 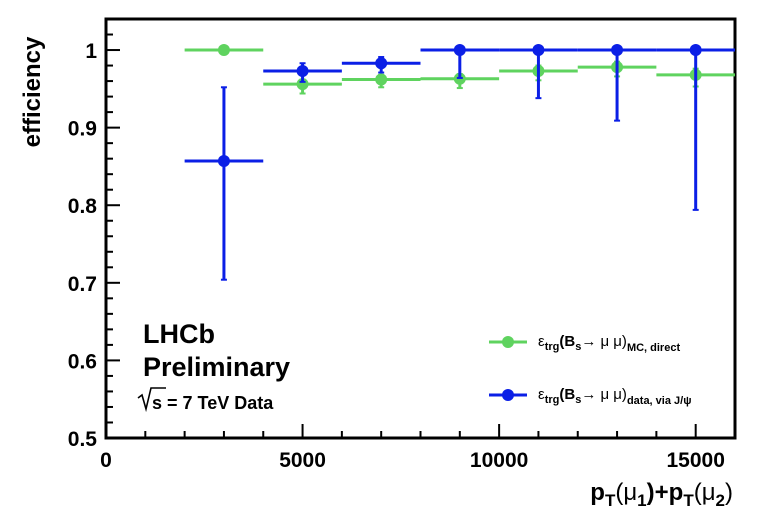 I want to click on y-tick-label: 0.6, so click(x=82, y=361).